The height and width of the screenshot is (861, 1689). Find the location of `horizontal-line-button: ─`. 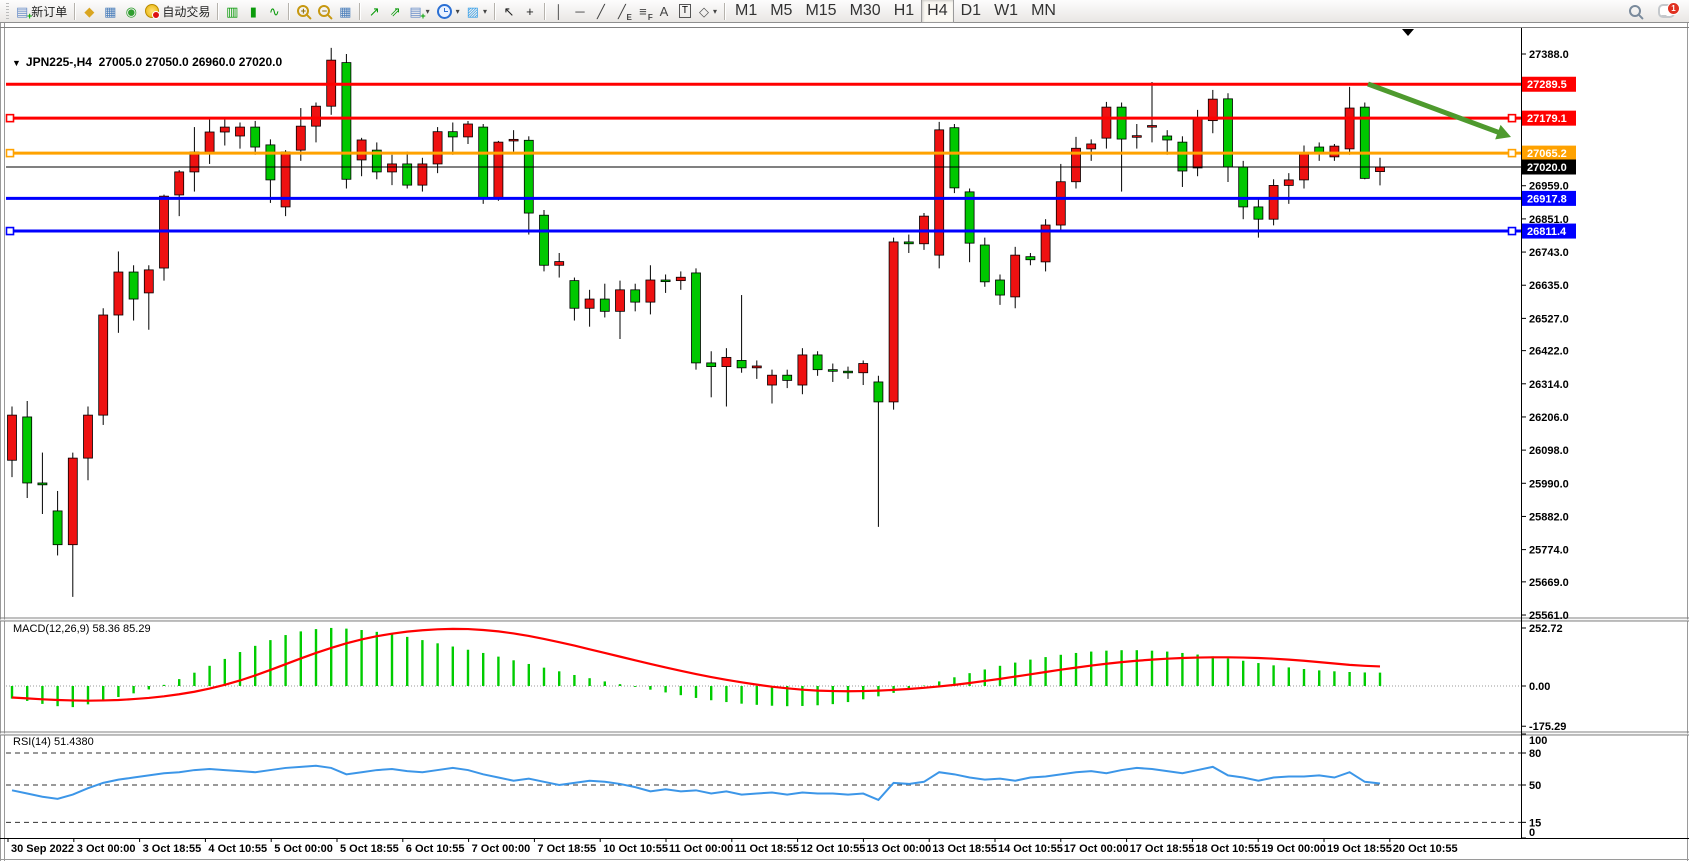

horizontal-line-button: ─ is located at coordinates (580, 11).